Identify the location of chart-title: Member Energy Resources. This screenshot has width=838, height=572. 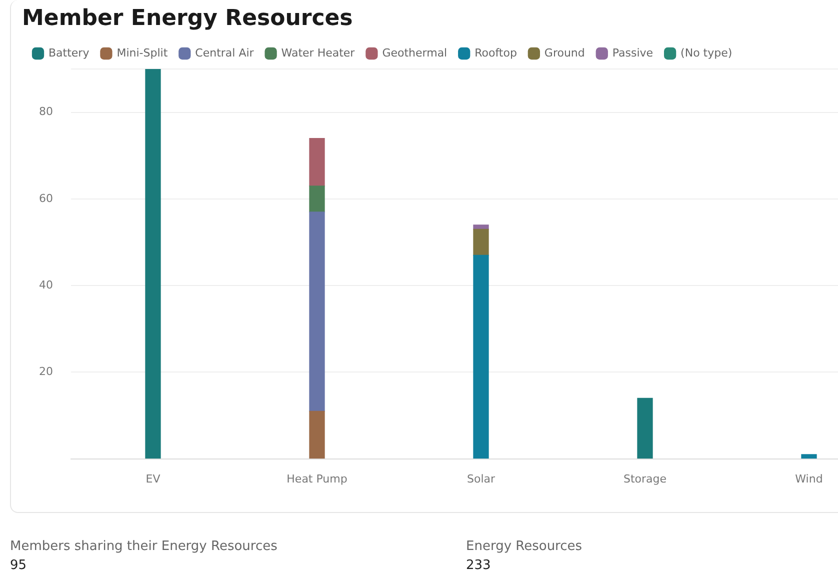
(187, 18).